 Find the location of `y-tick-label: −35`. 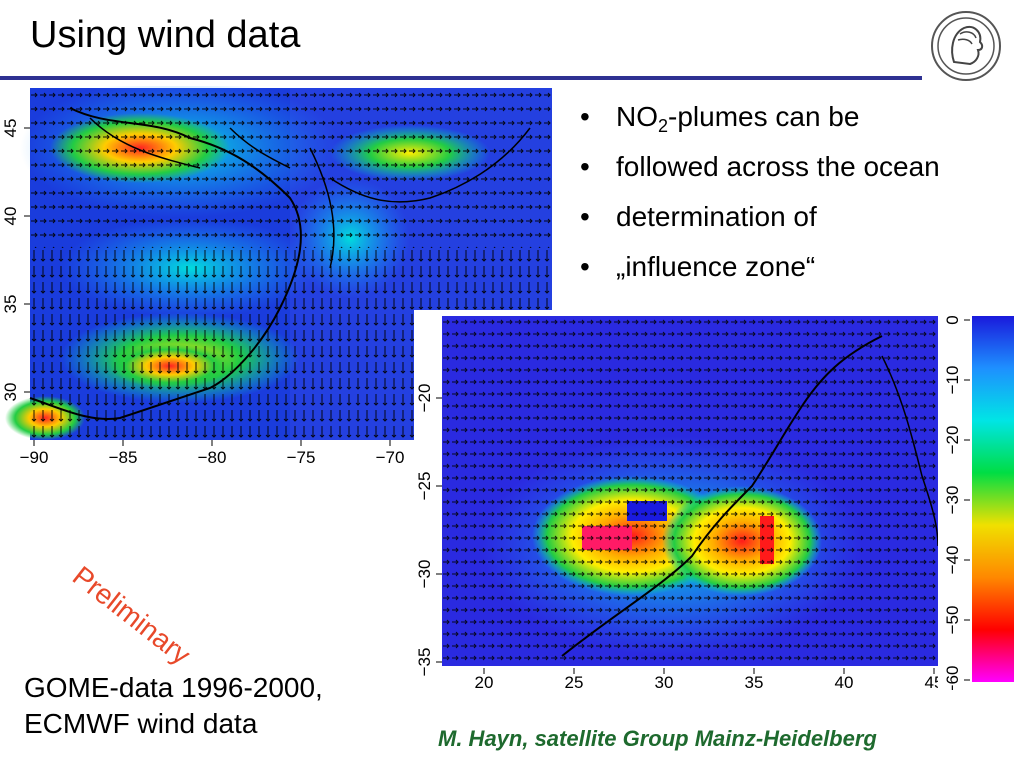

y-tick-label: −35 is located at coordinates (424, 662).